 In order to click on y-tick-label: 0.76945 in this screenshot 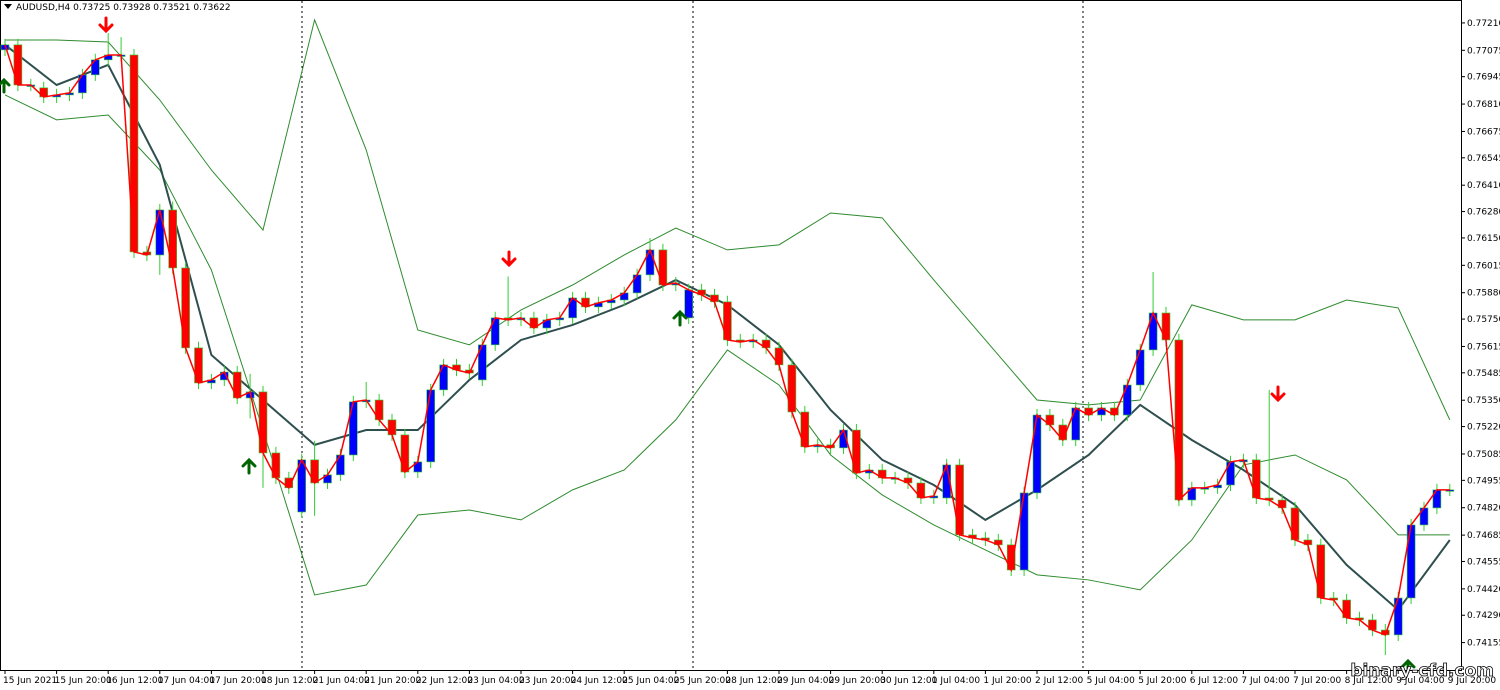, I will do `click(1483, 78)`.